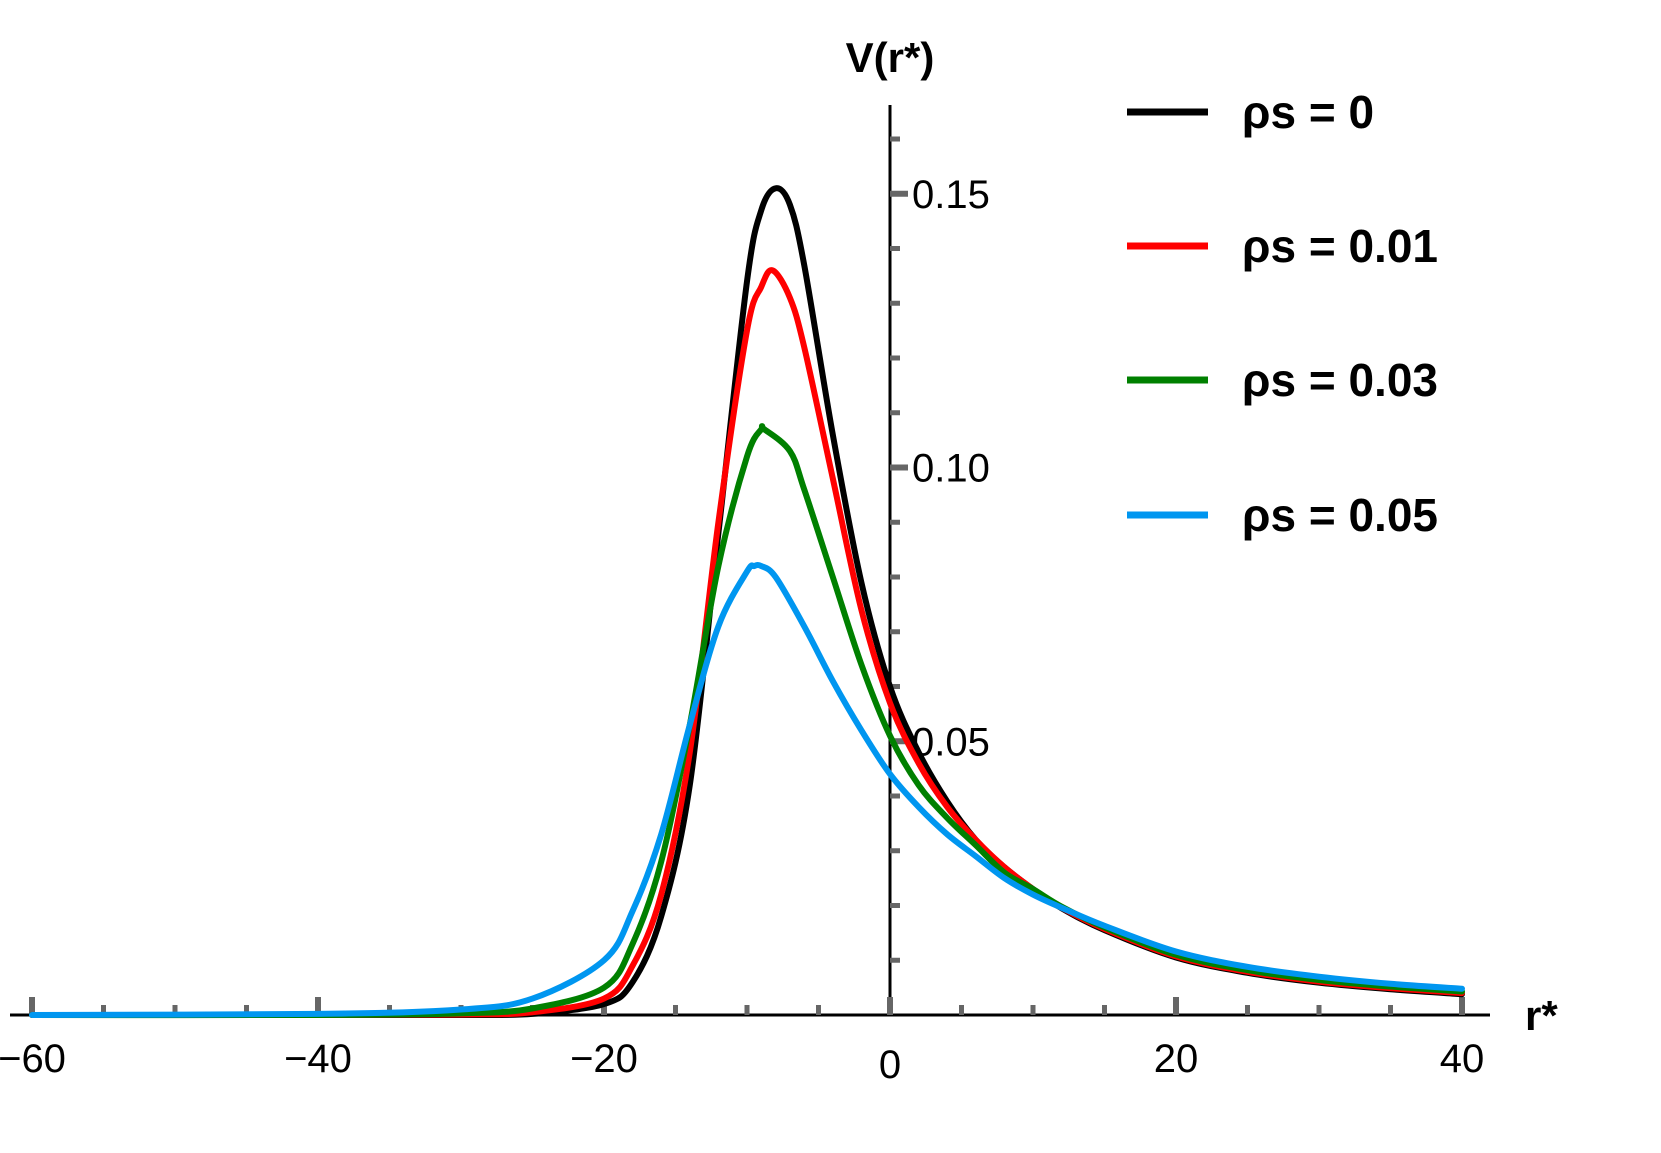  I want to click on x-tick-label: −20, so click(604, 1059).